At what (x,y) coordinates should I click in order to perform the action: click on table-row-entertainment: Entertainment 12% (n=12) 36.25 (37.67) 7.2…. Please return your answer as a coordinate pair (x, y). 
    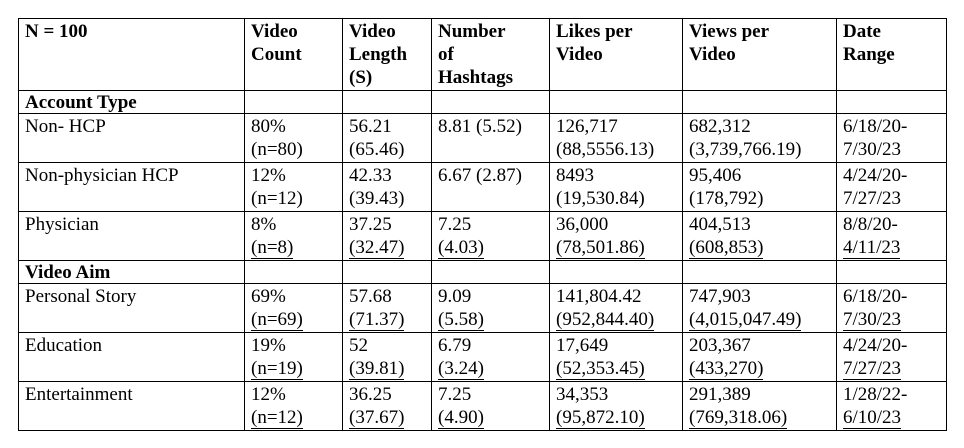
    Looking at the image, I should click on (482, 406).